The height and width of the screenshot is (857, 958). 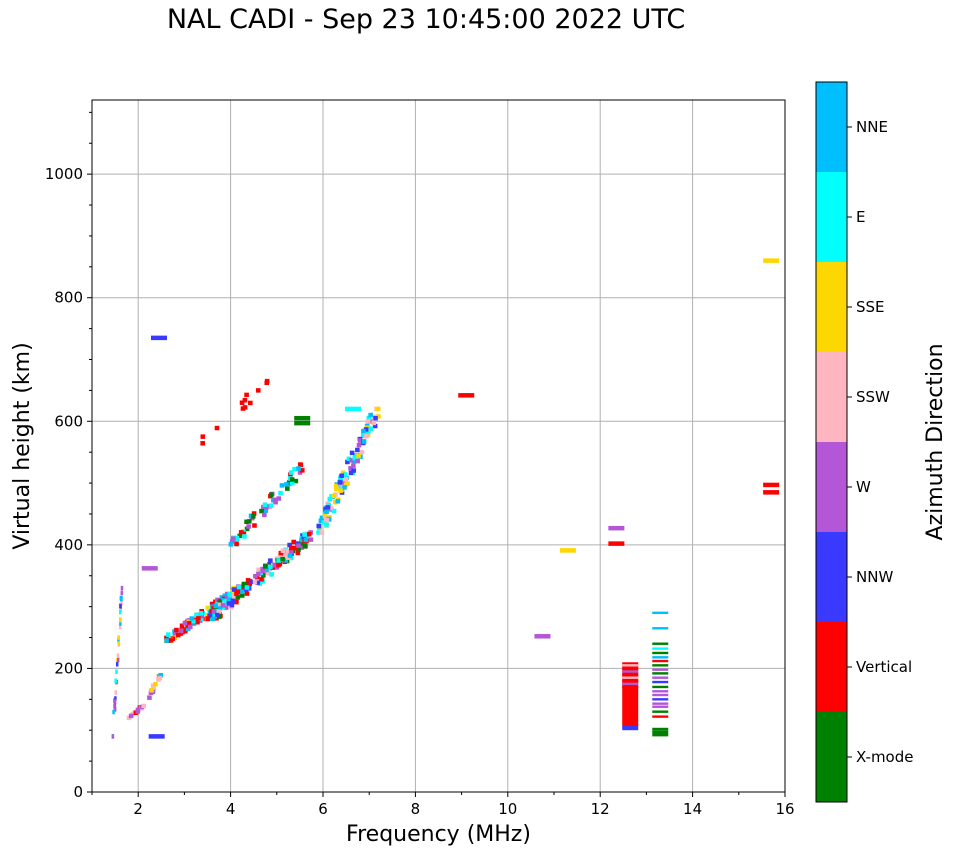 I want to click on x-tick-label: 2, so click(x=138, y=809).